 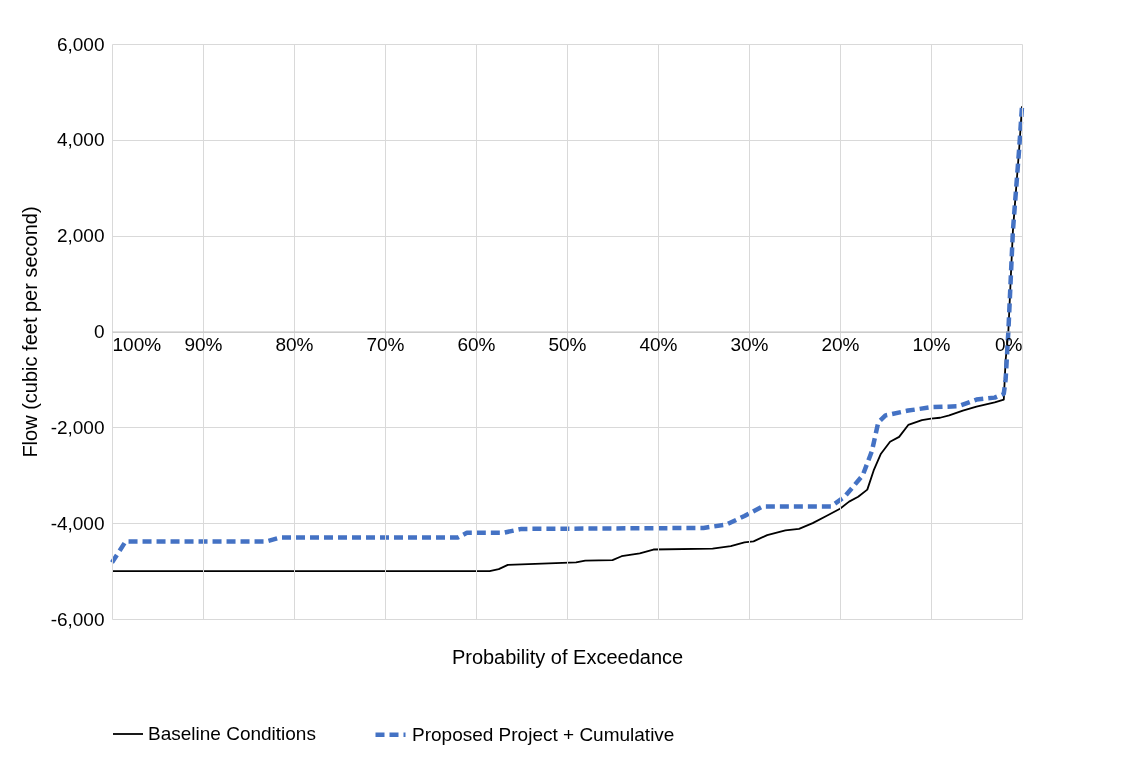 I want to click on x-tick-label: 70%, so click(x=385, y=344).